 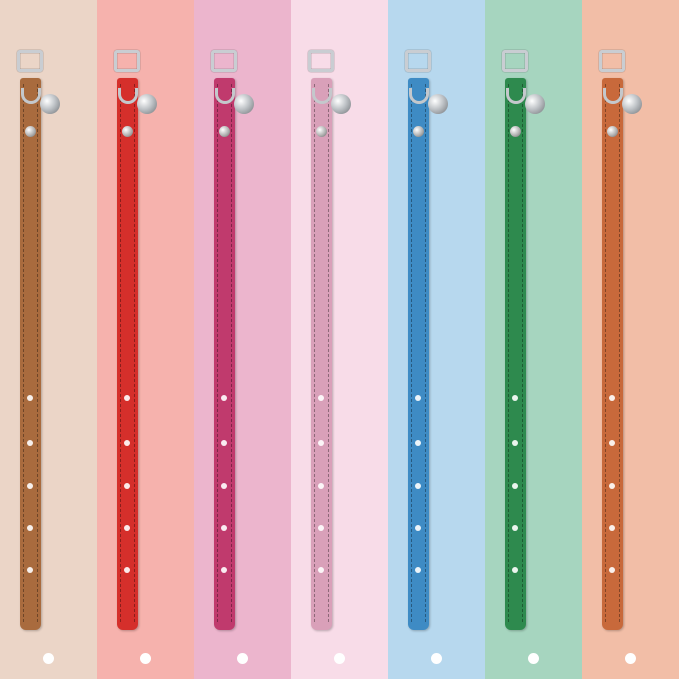 I want to click on panel-brown, so click(x=48, y=339).